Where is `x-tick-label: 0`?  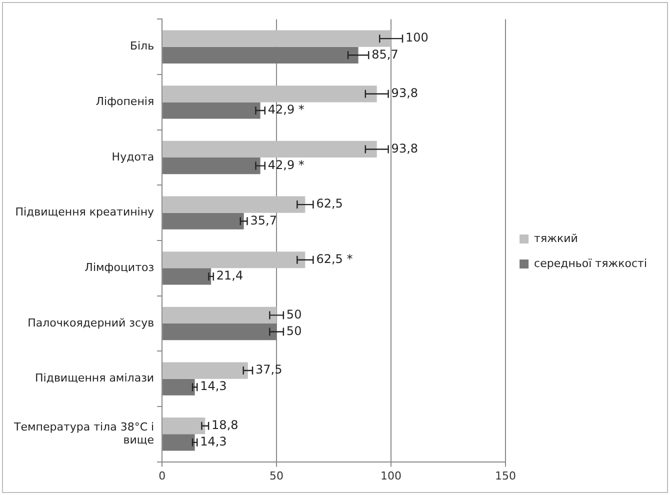
x-tick-label: 0 is located at coordinates (162, 475).